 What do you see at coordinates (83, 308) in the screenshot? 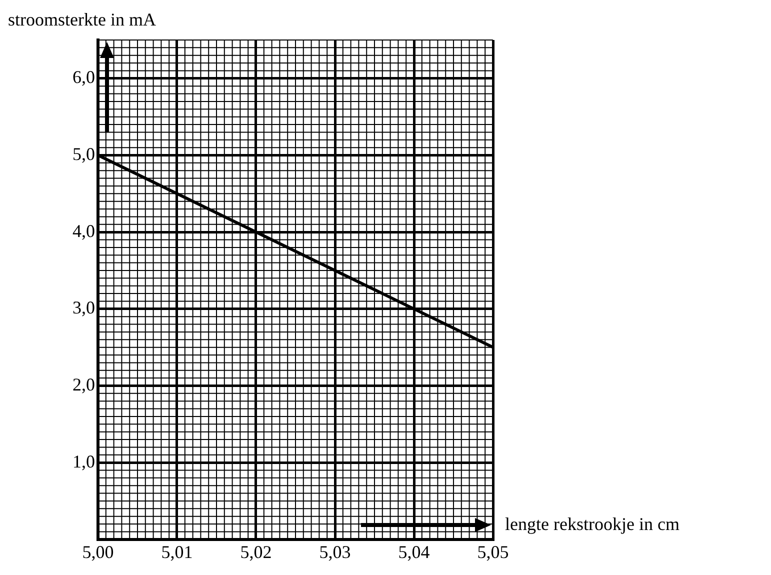
I see `y-tick-label: 3,0` at bounding box center [83, 308].